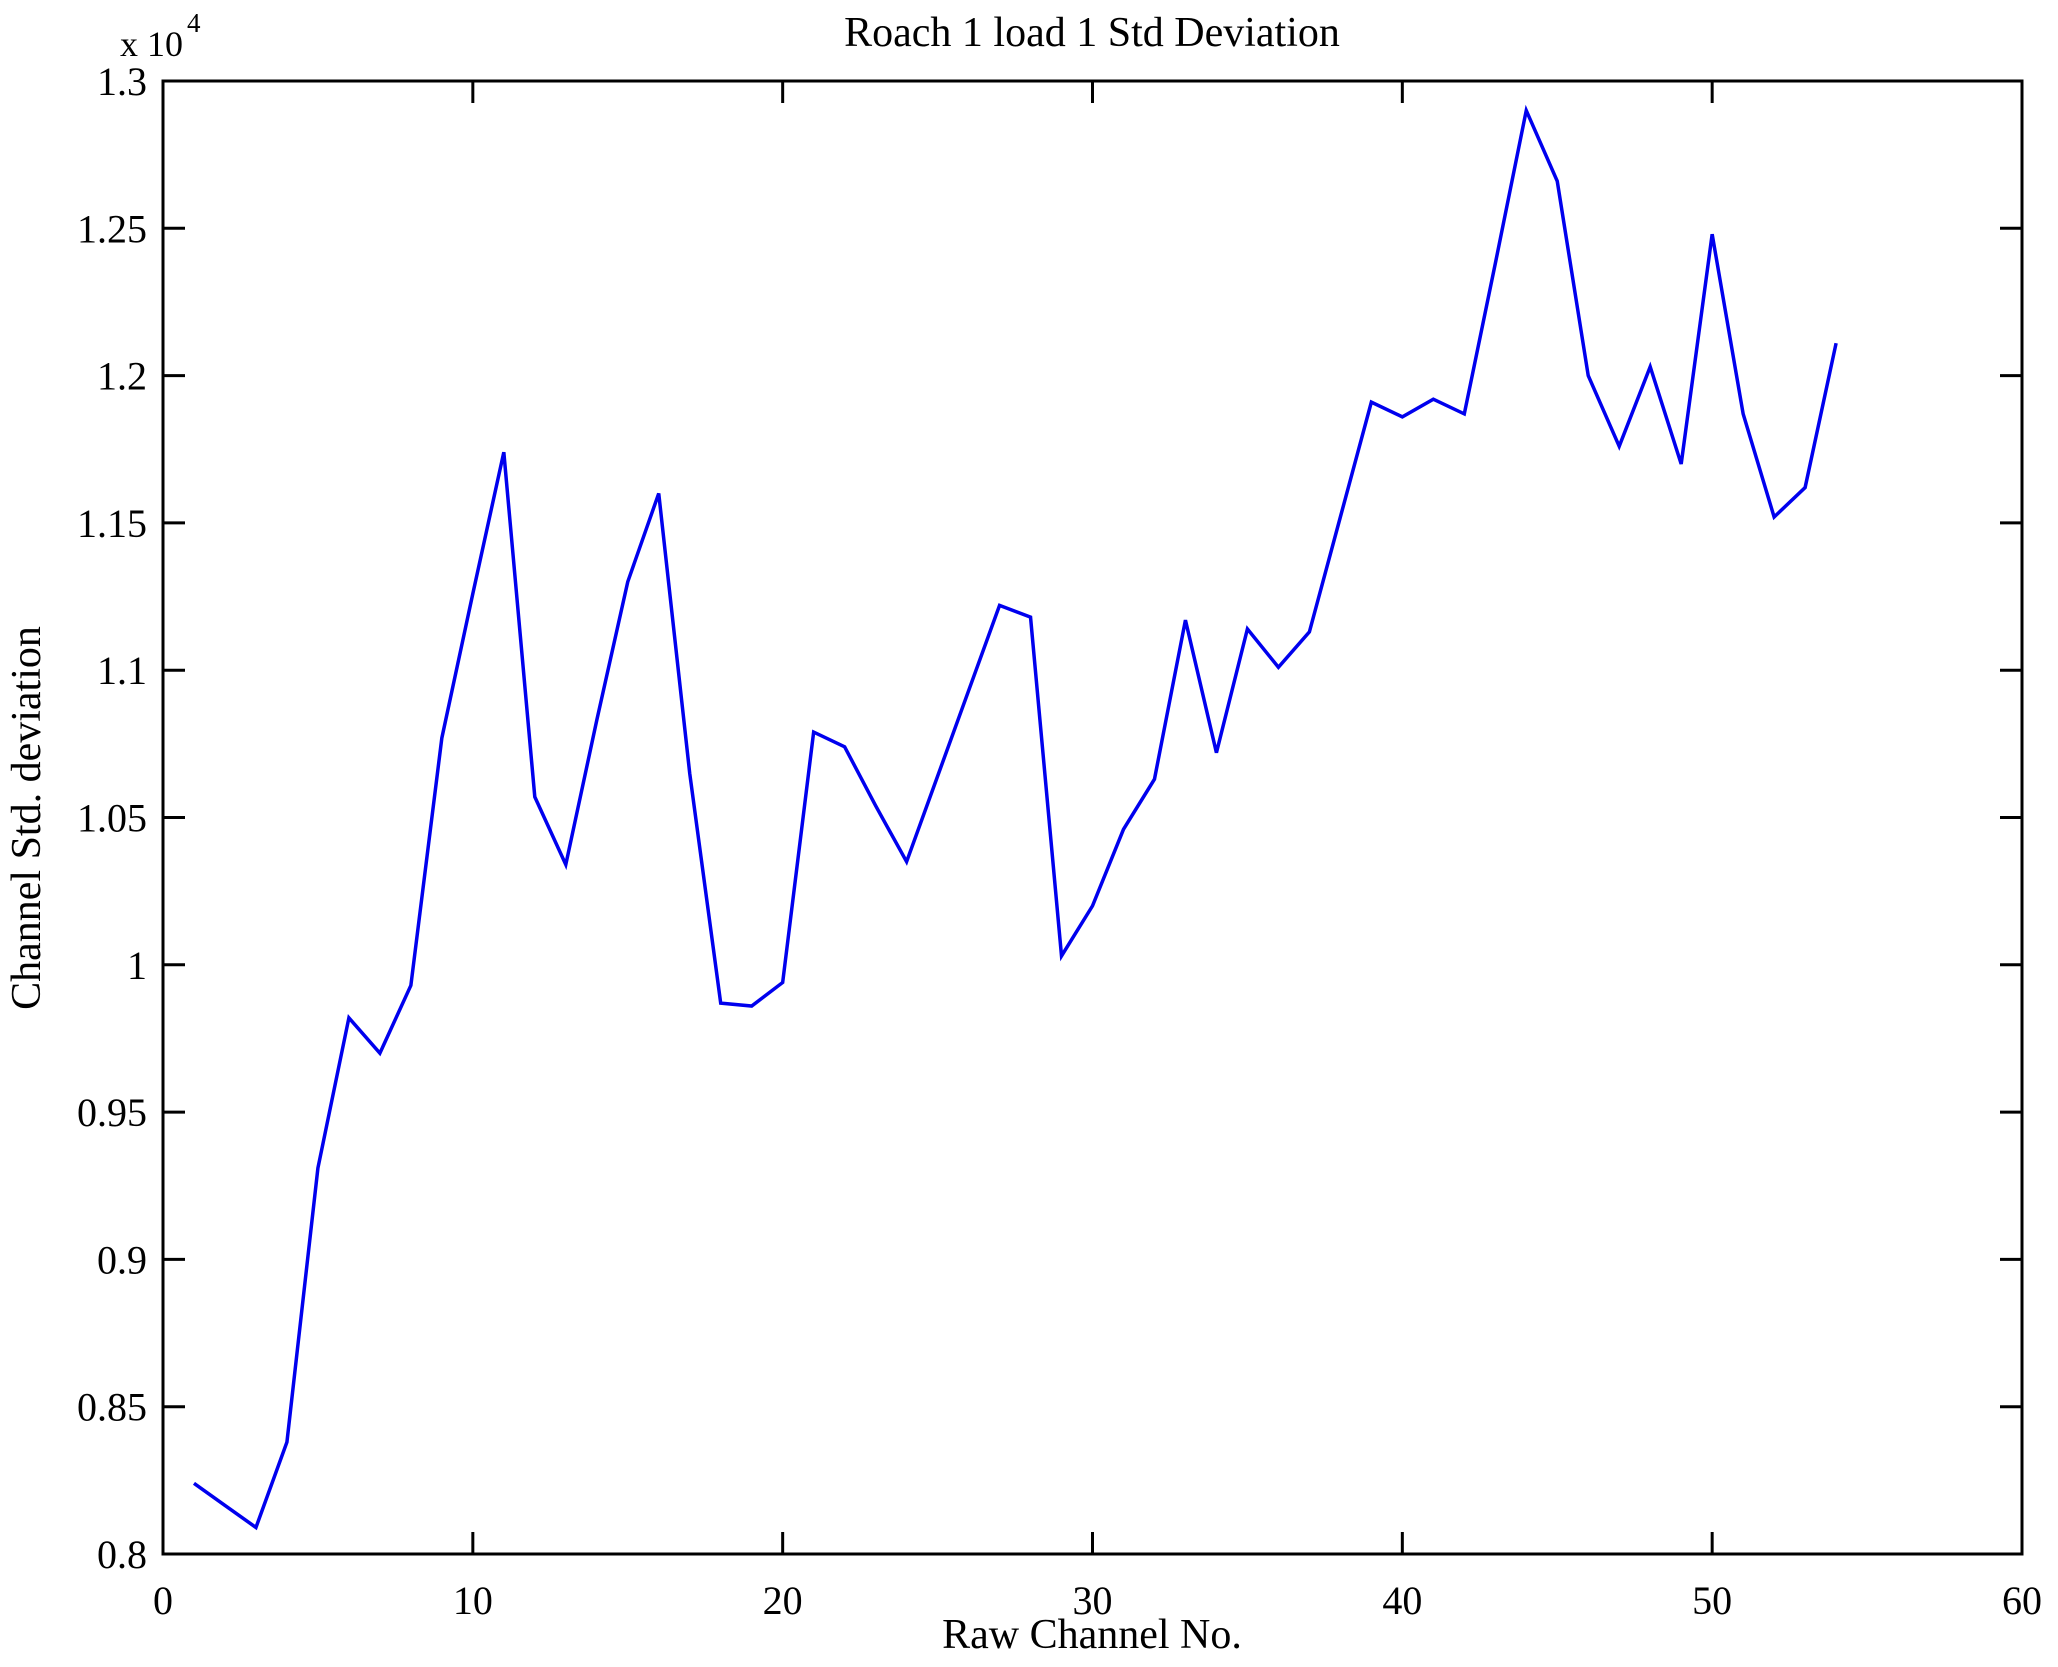 The image size is (2058, 1667). I want to click on x-tick-label: 30, so click(1093, 1600).